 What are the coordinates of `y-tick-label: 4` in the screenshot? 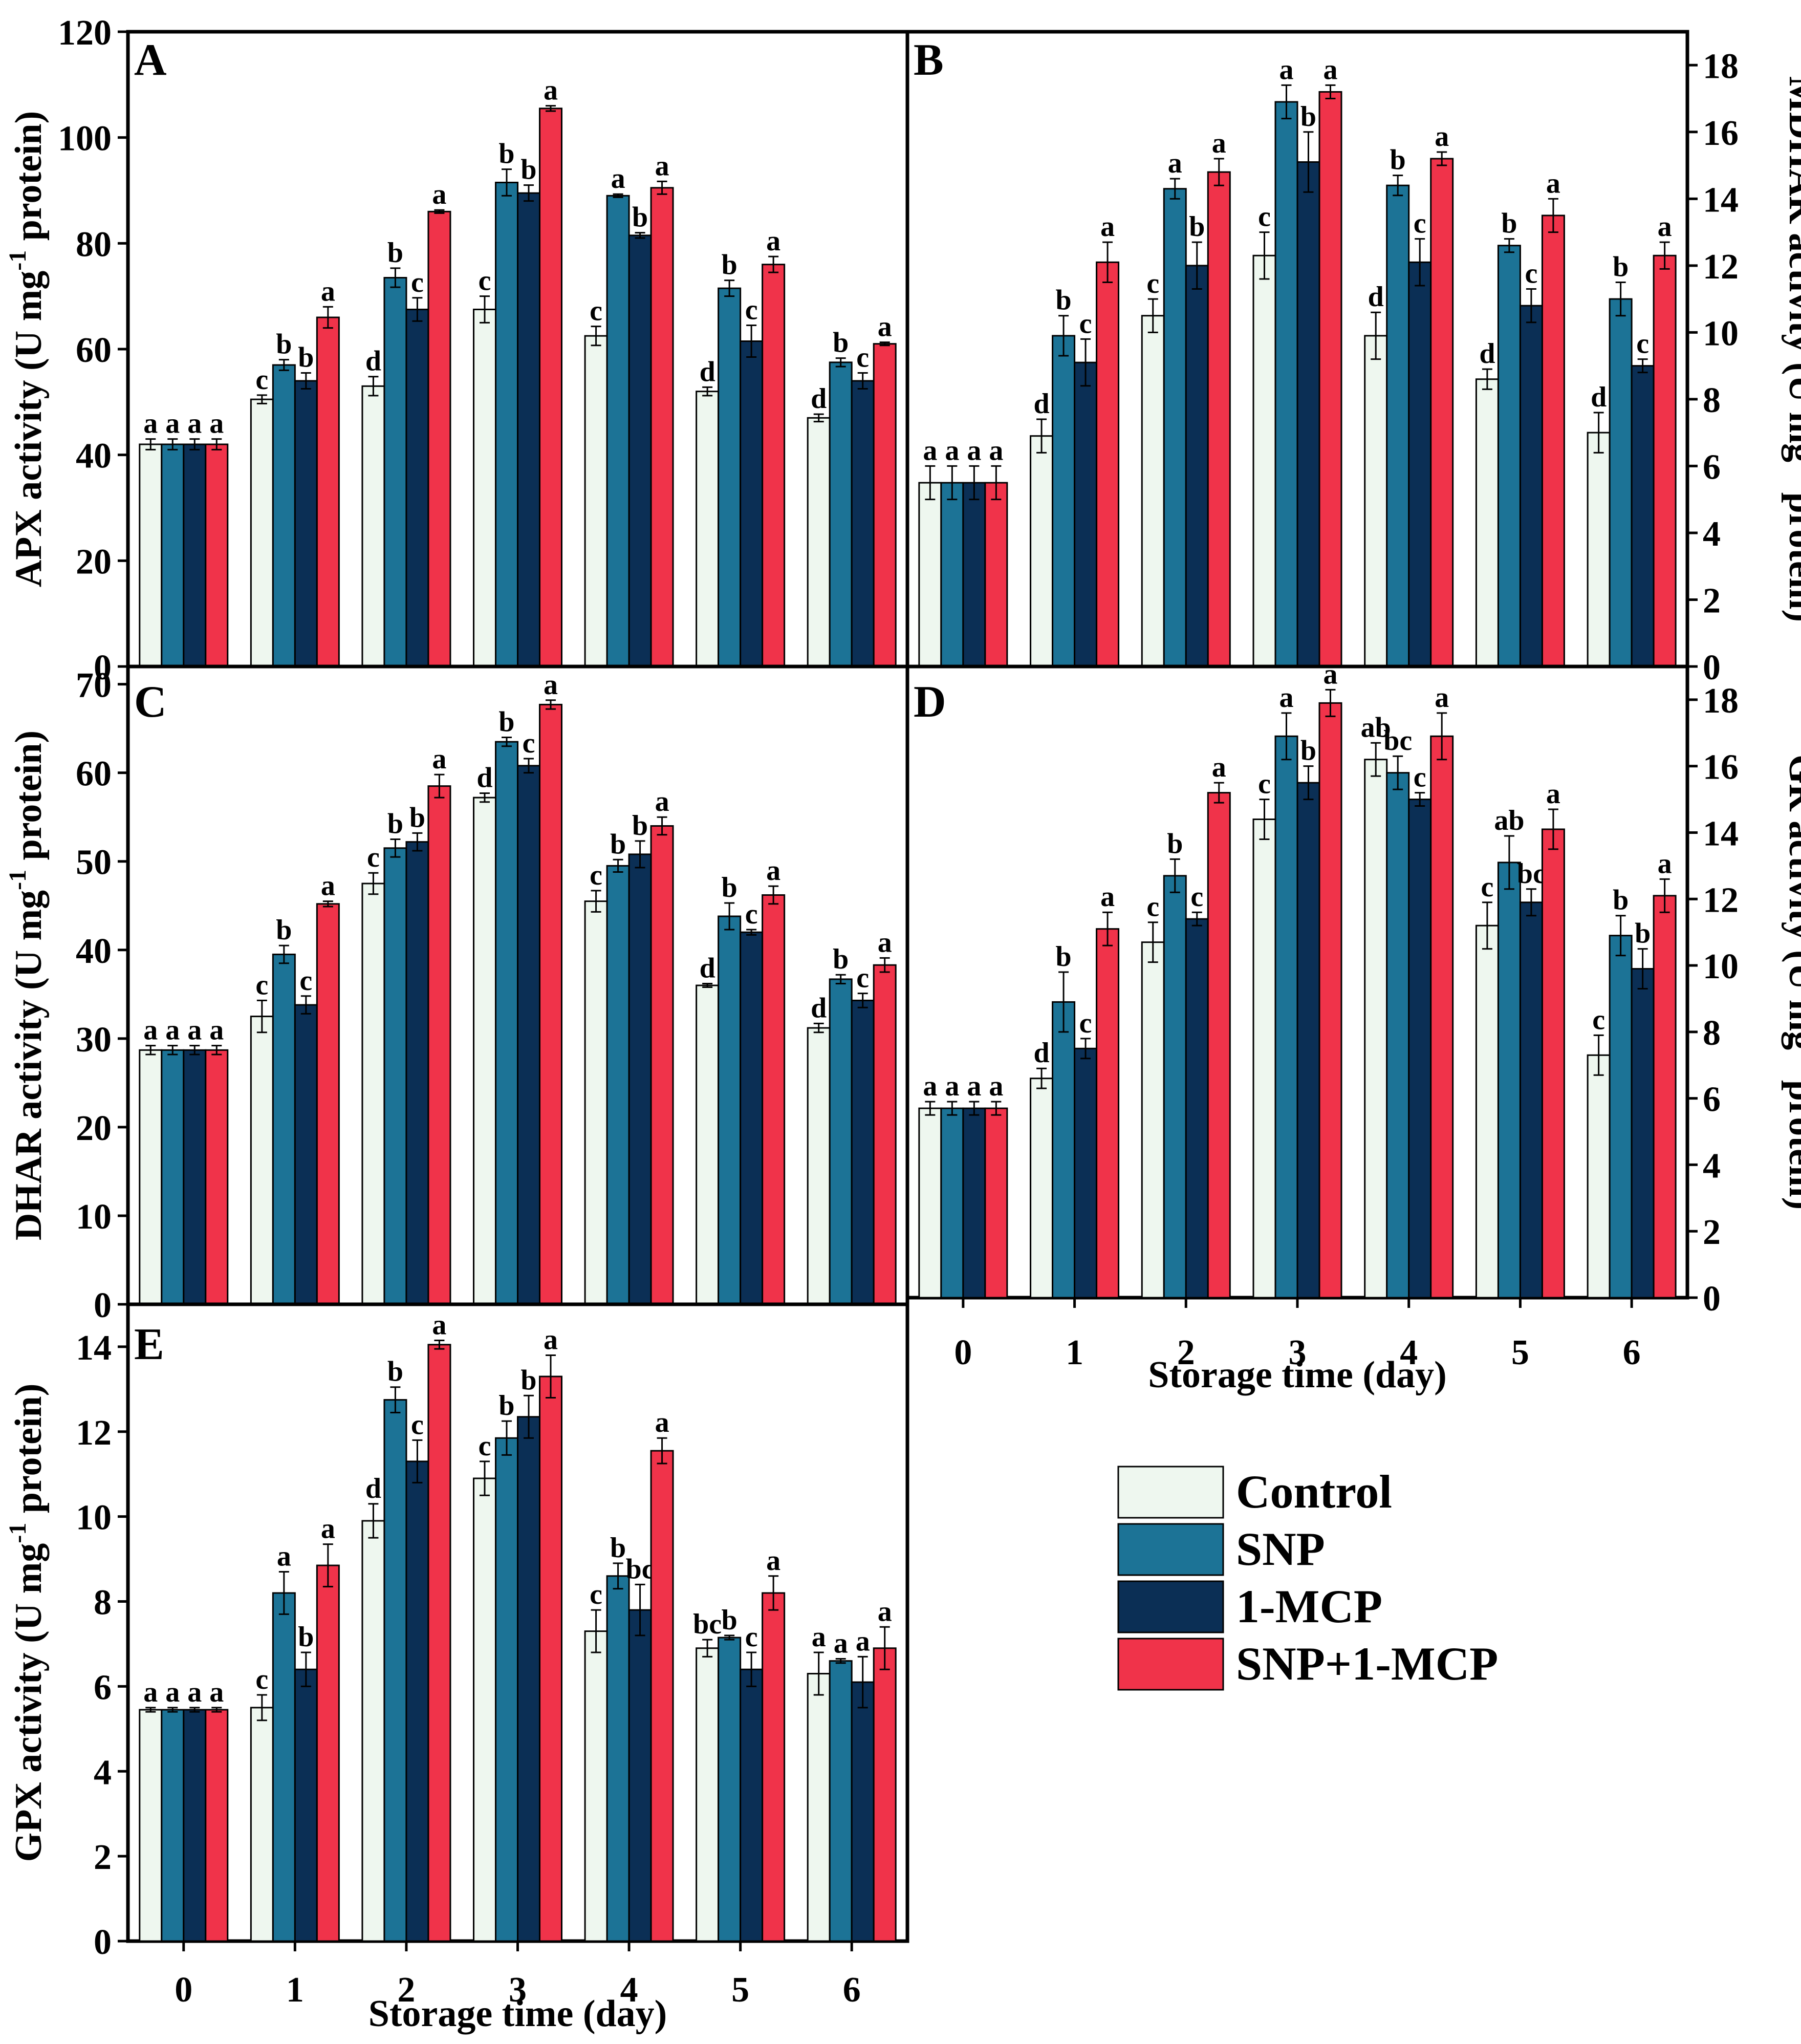 It's located at (1712, 1166).